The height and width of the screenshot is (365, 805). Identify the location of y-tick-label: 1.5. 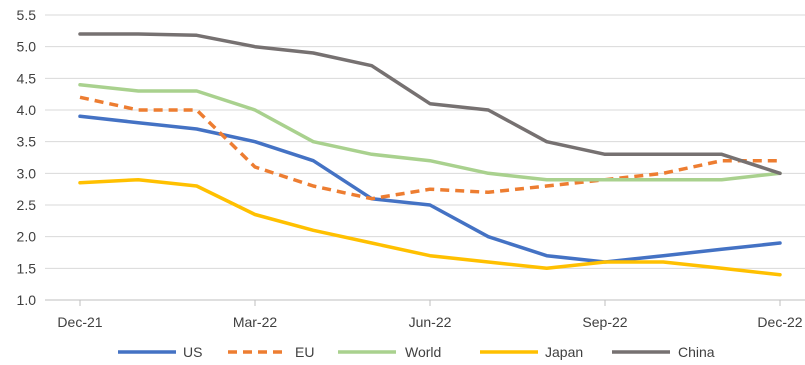
(27, 268).